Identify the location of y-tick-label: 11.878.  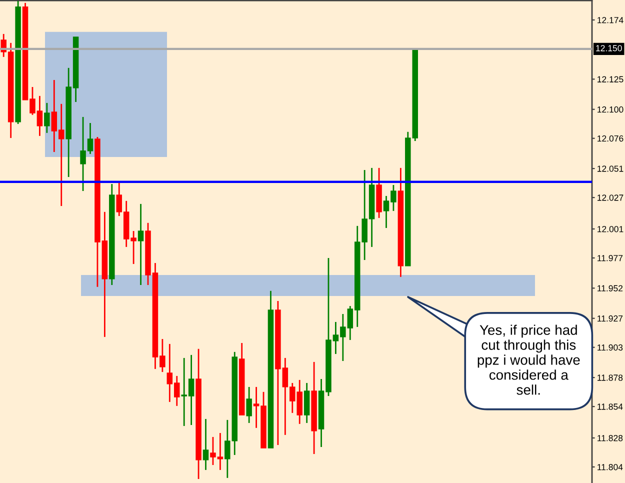
(610, 377).